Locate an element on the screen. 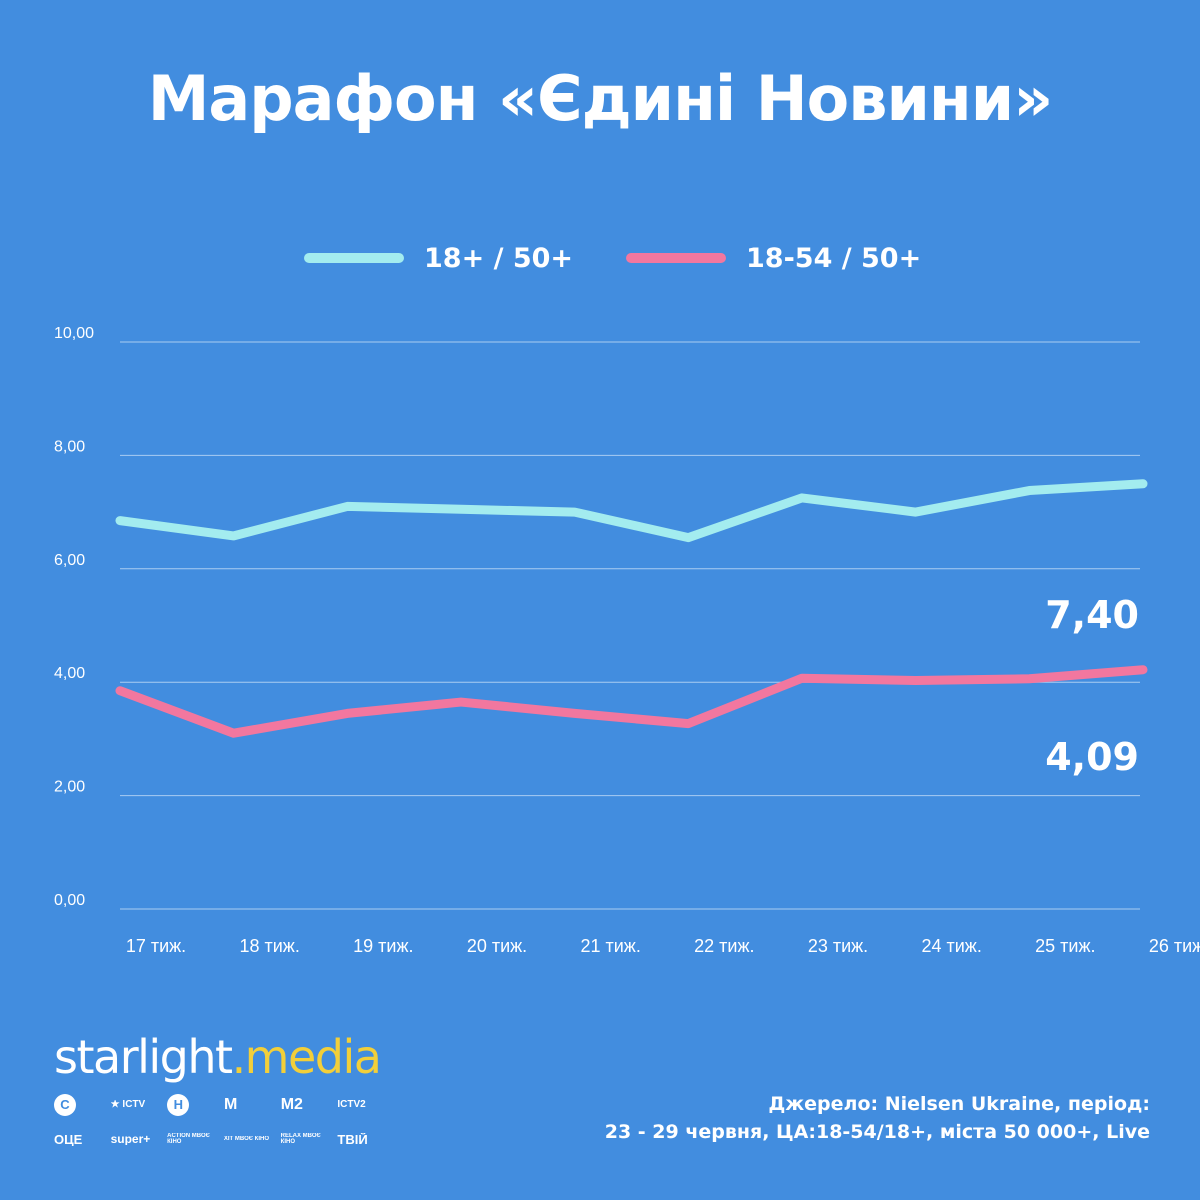  source-line-1: Джерело: Nielsen Ukraine, період: is located at coordinates (959, 1104).